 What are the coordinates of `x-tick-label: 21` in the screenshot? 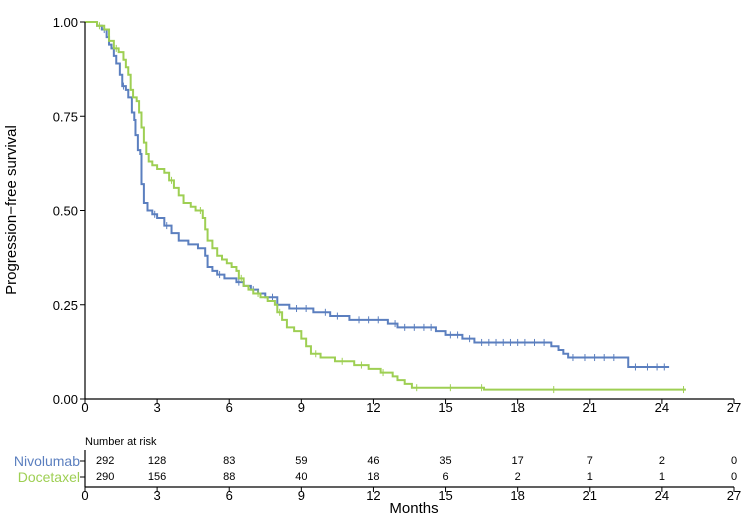 It's located at (590, 407).